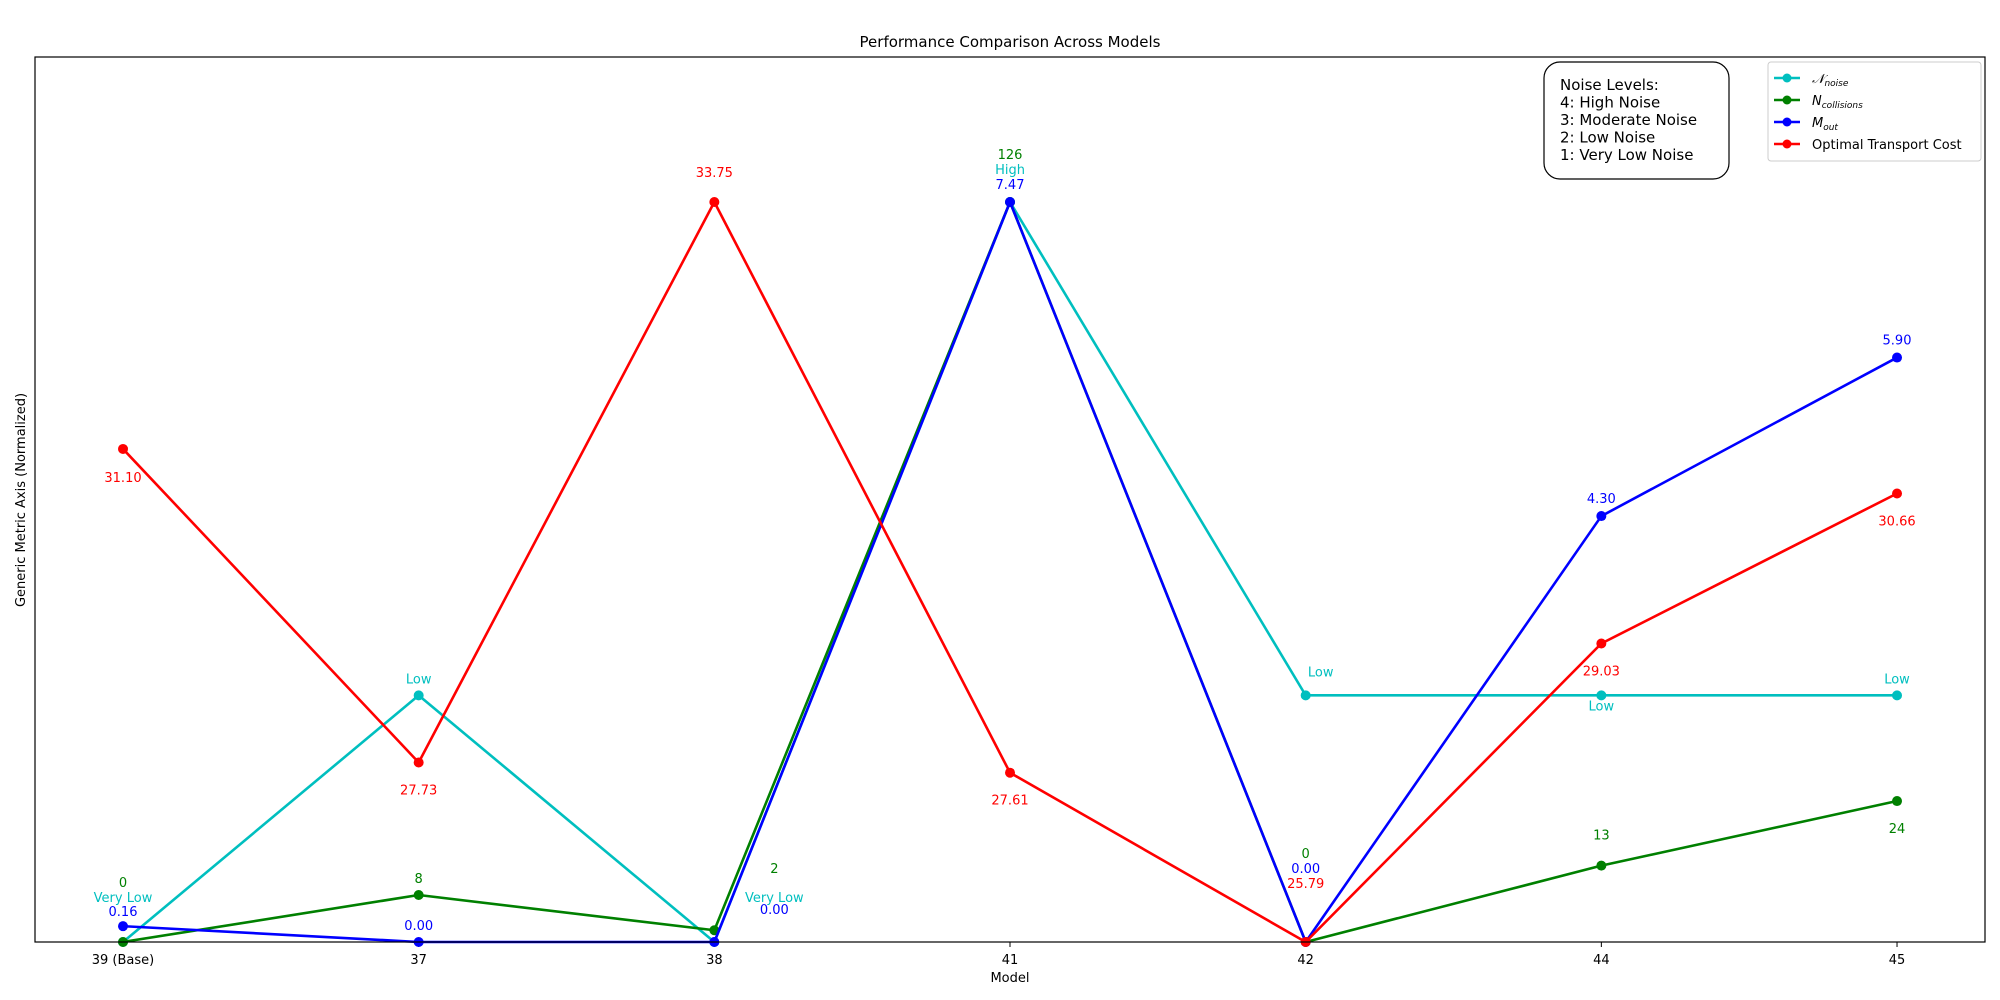  What do you see at coordinates (1610, 103) in the screenshot?
I see `annotation-line: 4: High Noise` at bounding box center [1610, 103].